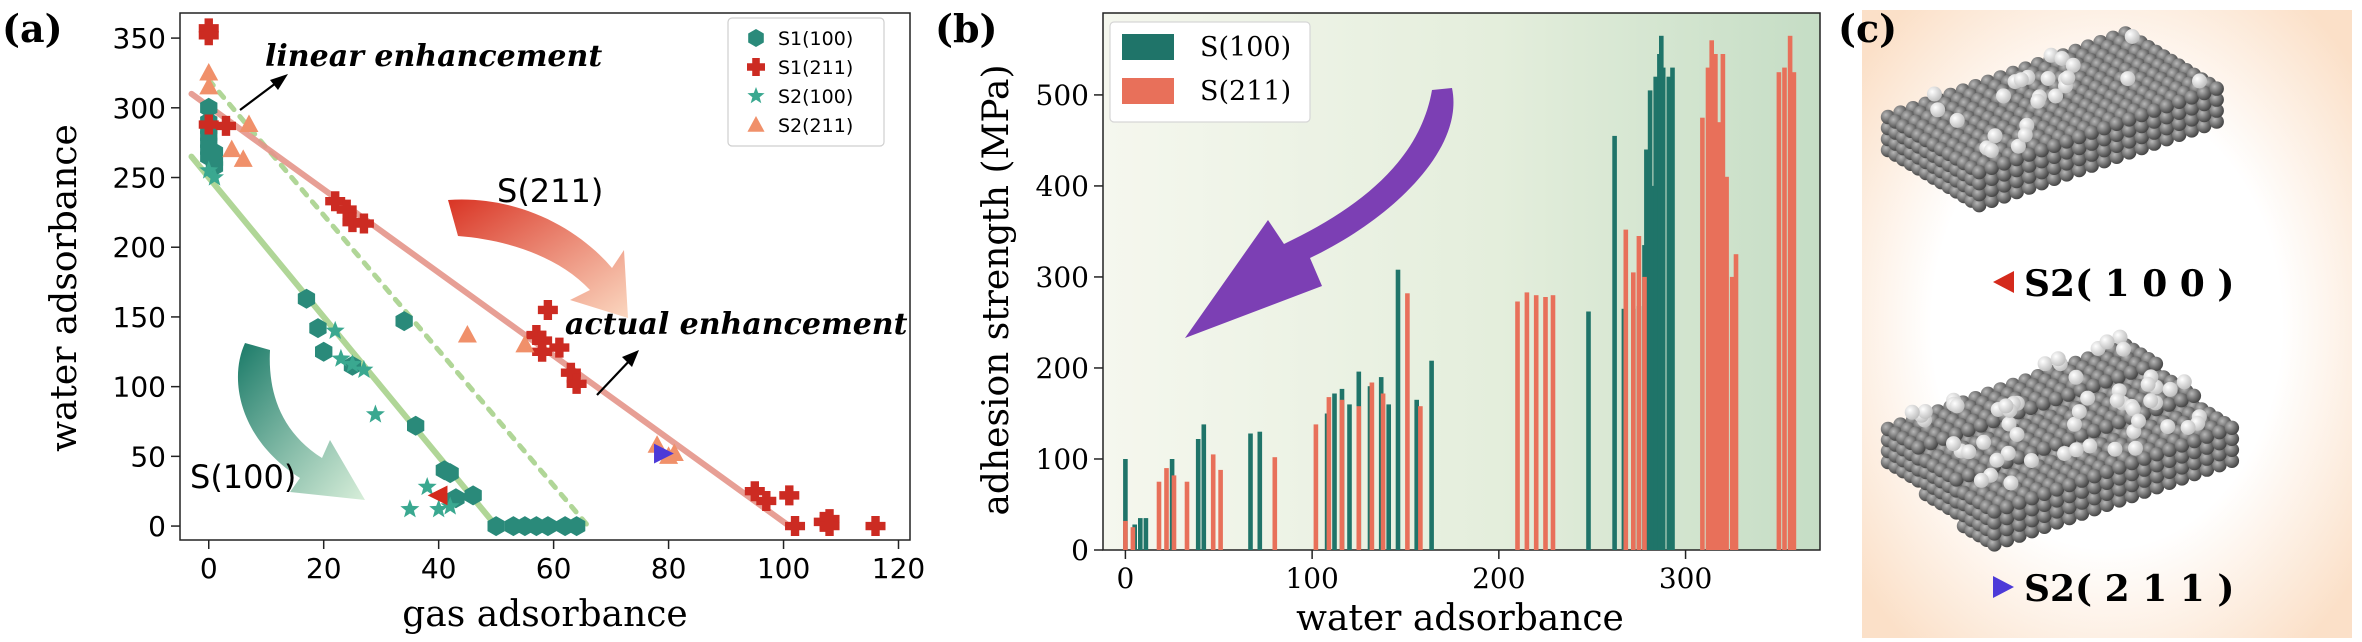 The image size is (2362, 642). I want to click on x-tick-label: 100, so click(1311, 578).